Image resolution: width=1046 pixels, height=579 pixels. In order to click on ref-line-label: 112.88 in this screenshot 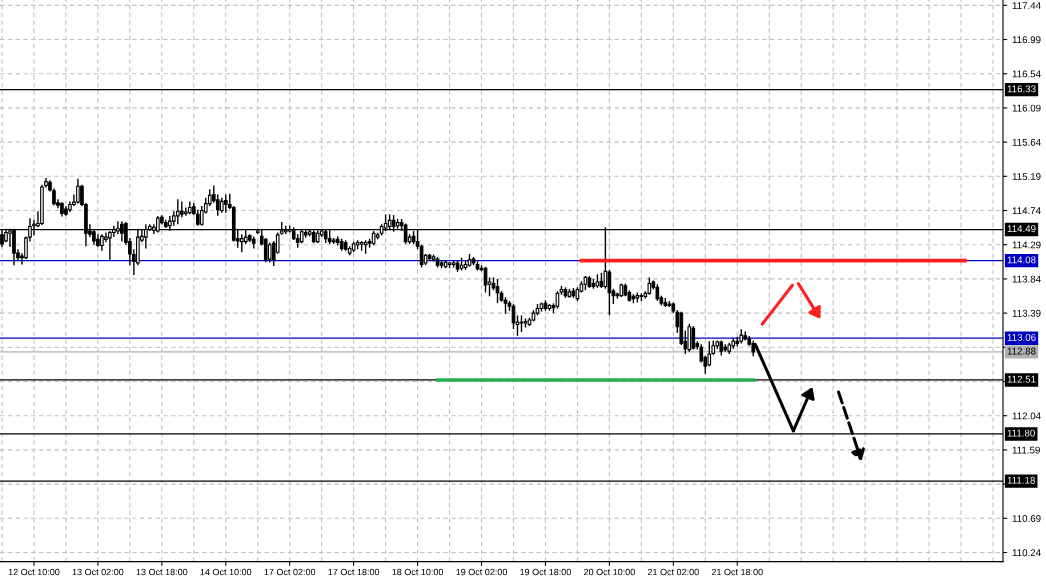, I will do `click(1021, 351)`.